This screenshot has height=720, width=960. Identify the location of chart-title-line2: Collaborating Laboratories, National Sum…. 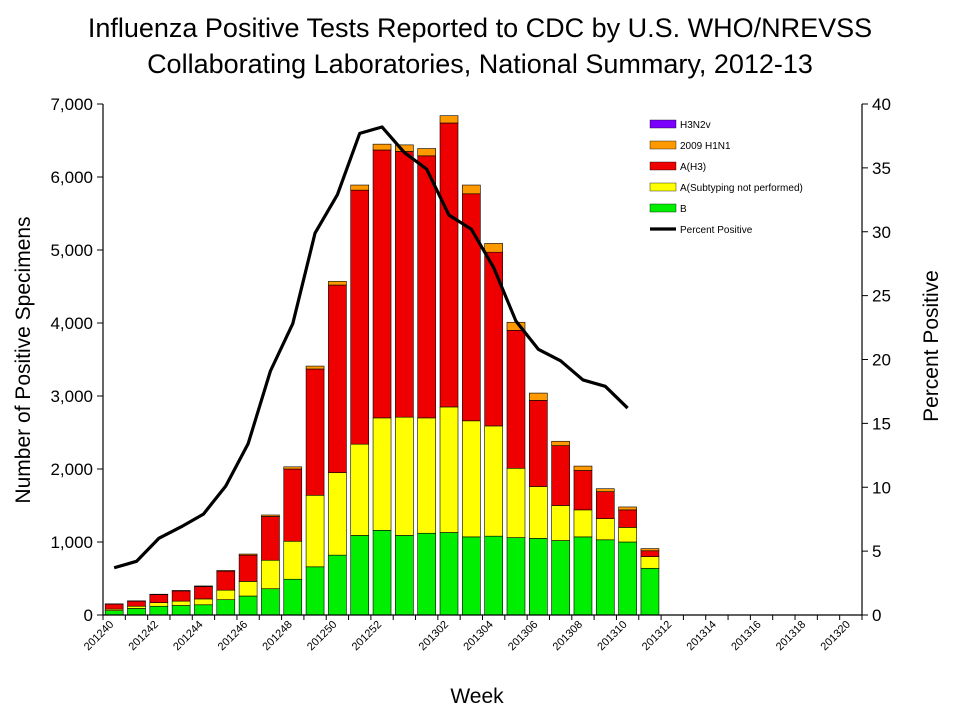
(480, 64).